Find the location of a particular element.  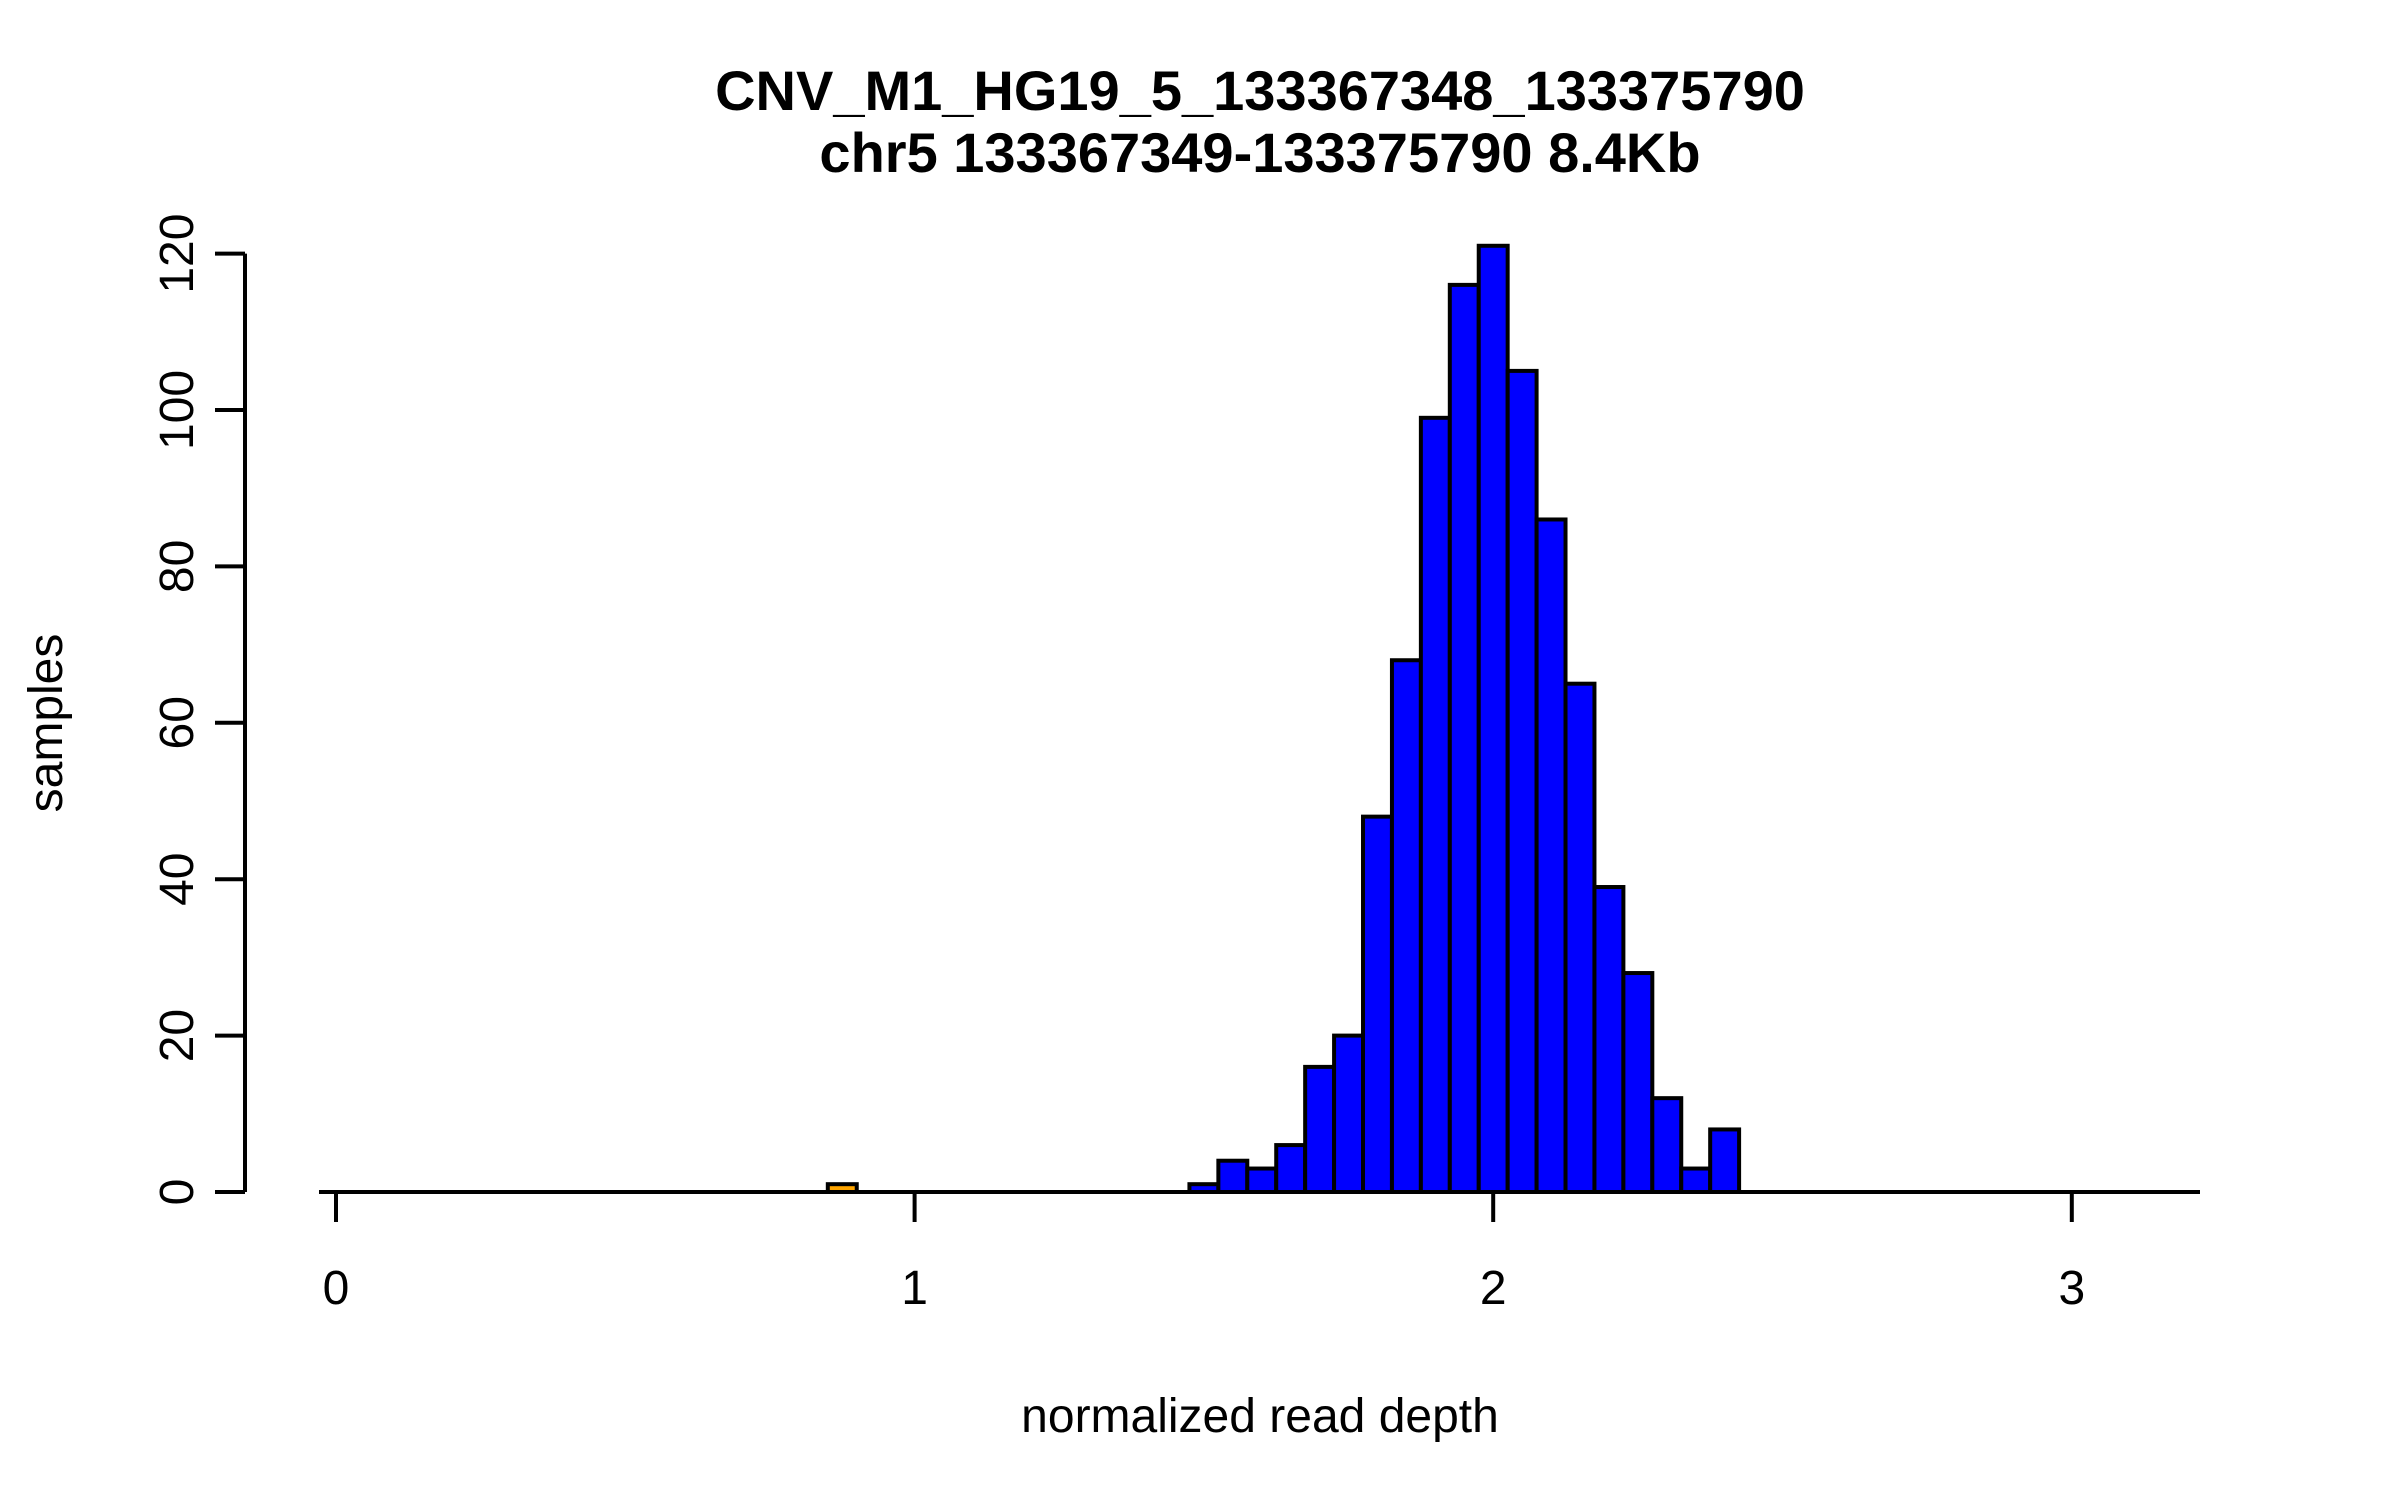

y-tick-label: 0 is located at coordinates (177, 1192).